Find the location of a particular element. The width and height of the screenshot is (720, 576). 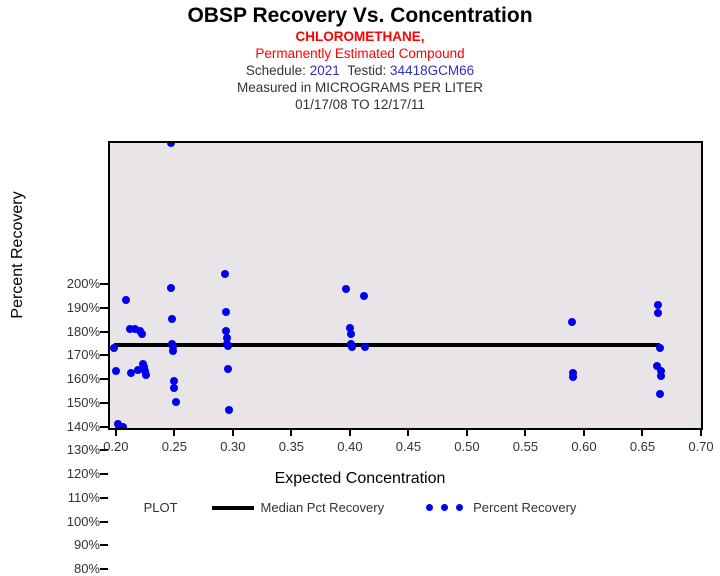

legend-item-median: Median Pct Recovery is located at coordinates (298, 507).